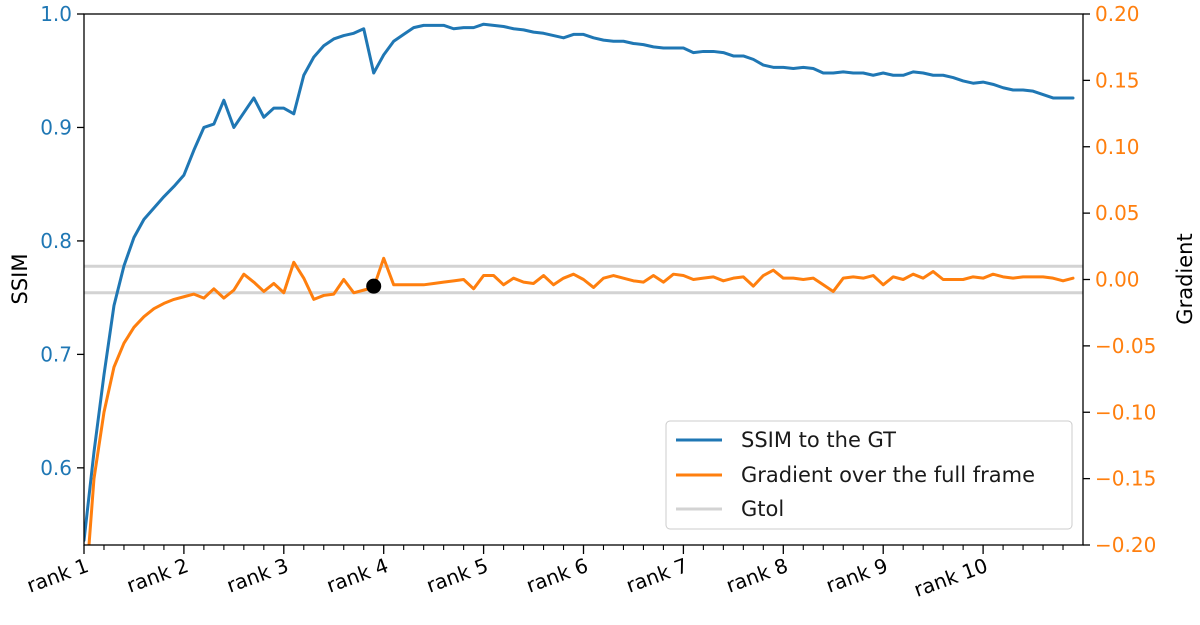 The height and width of the screenshot is (625, 1200). Describe the element at coordinates (56, 14) in the screenshot. I see `left-tick-label: 1.0` at that location.